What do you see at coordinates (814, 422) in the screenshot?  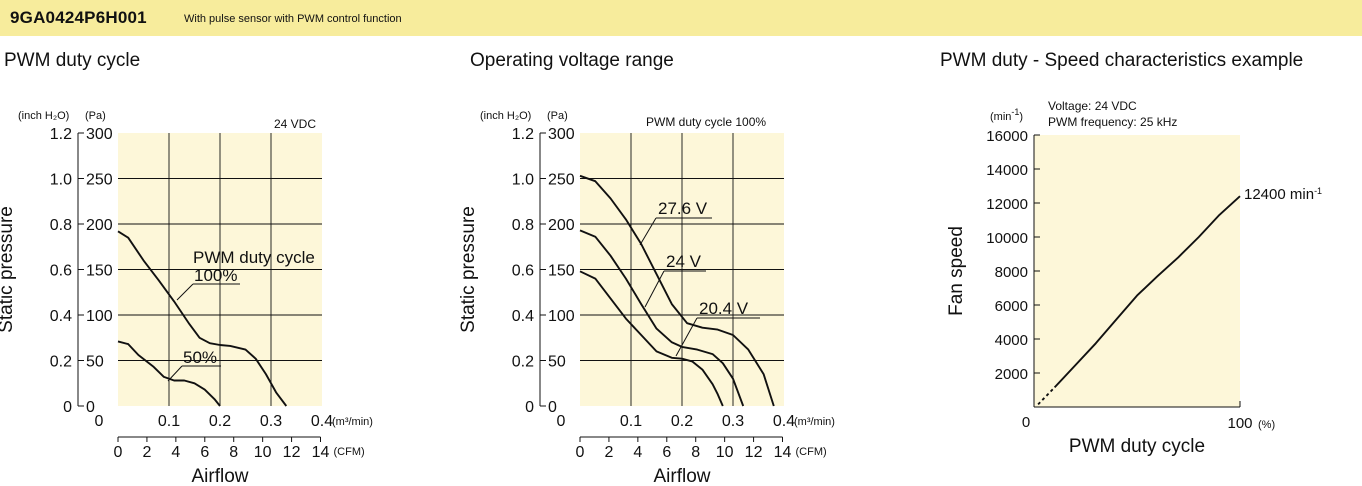 I see `chart2-x-unit-m3: (m³/min)` at bounding box center [814, 422].